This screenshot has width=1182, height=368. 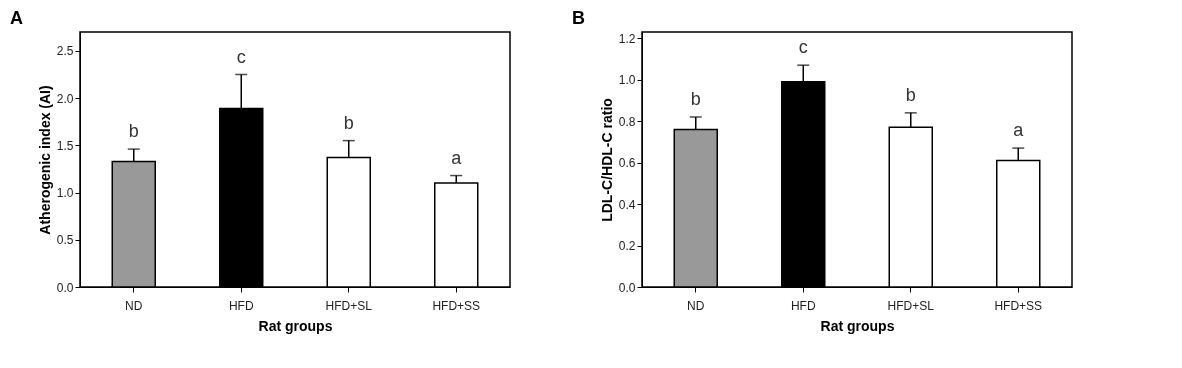 I want to click on y-tick-label: 0.4, so click(x=627, y=204).